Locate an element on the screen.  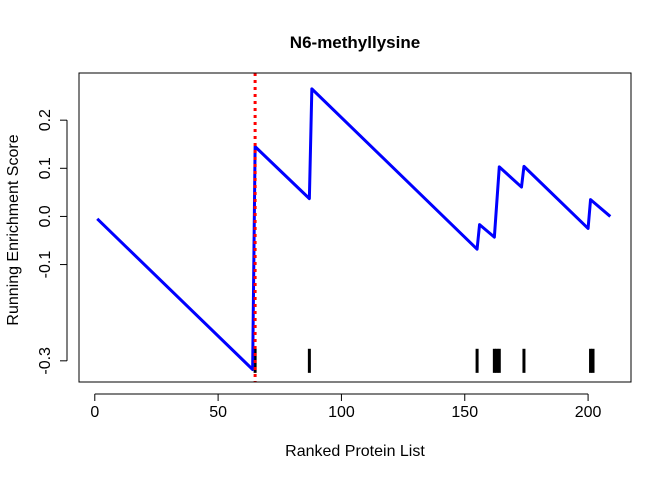
y-axis-label: Running Enrichment Score is located at coordinates (13, 229).